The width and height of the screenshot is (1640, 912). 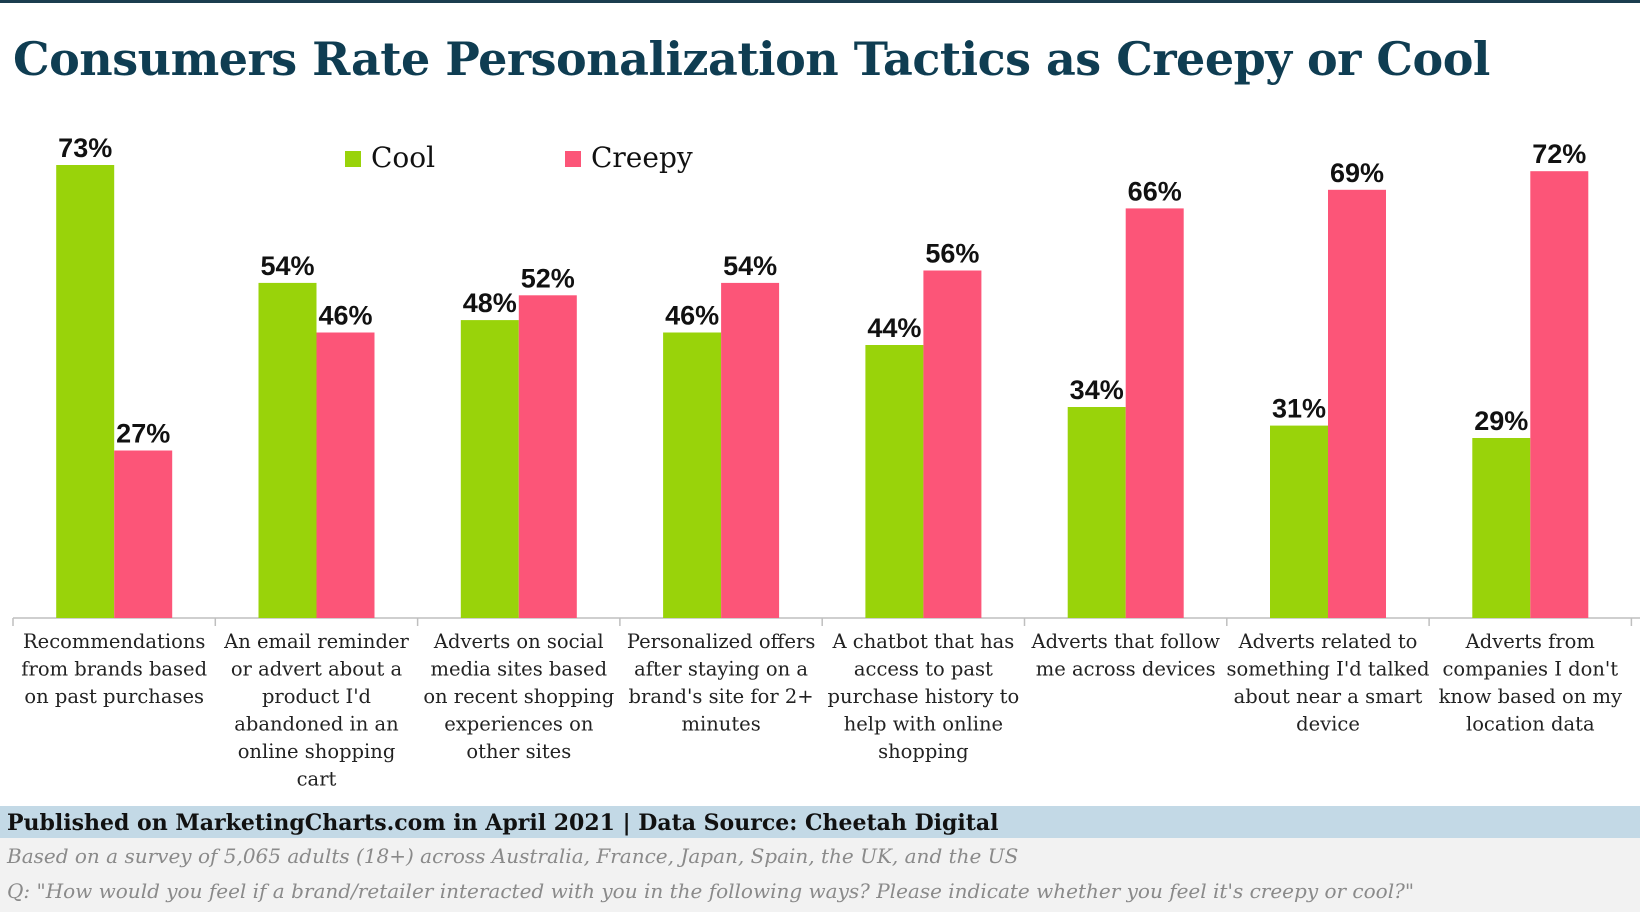 I want to click on category-label-line: other sites, so click(x=518, y=751).